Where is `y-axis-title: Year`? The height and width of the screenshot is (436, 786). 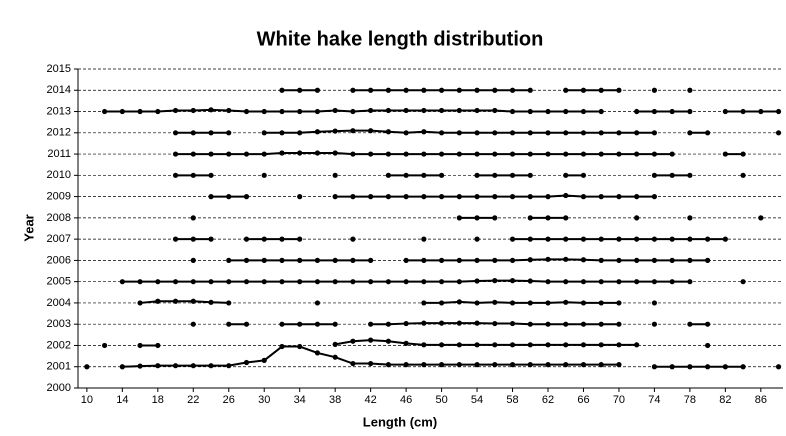
y-axis-title: Year is located at coordinates (28, 227).